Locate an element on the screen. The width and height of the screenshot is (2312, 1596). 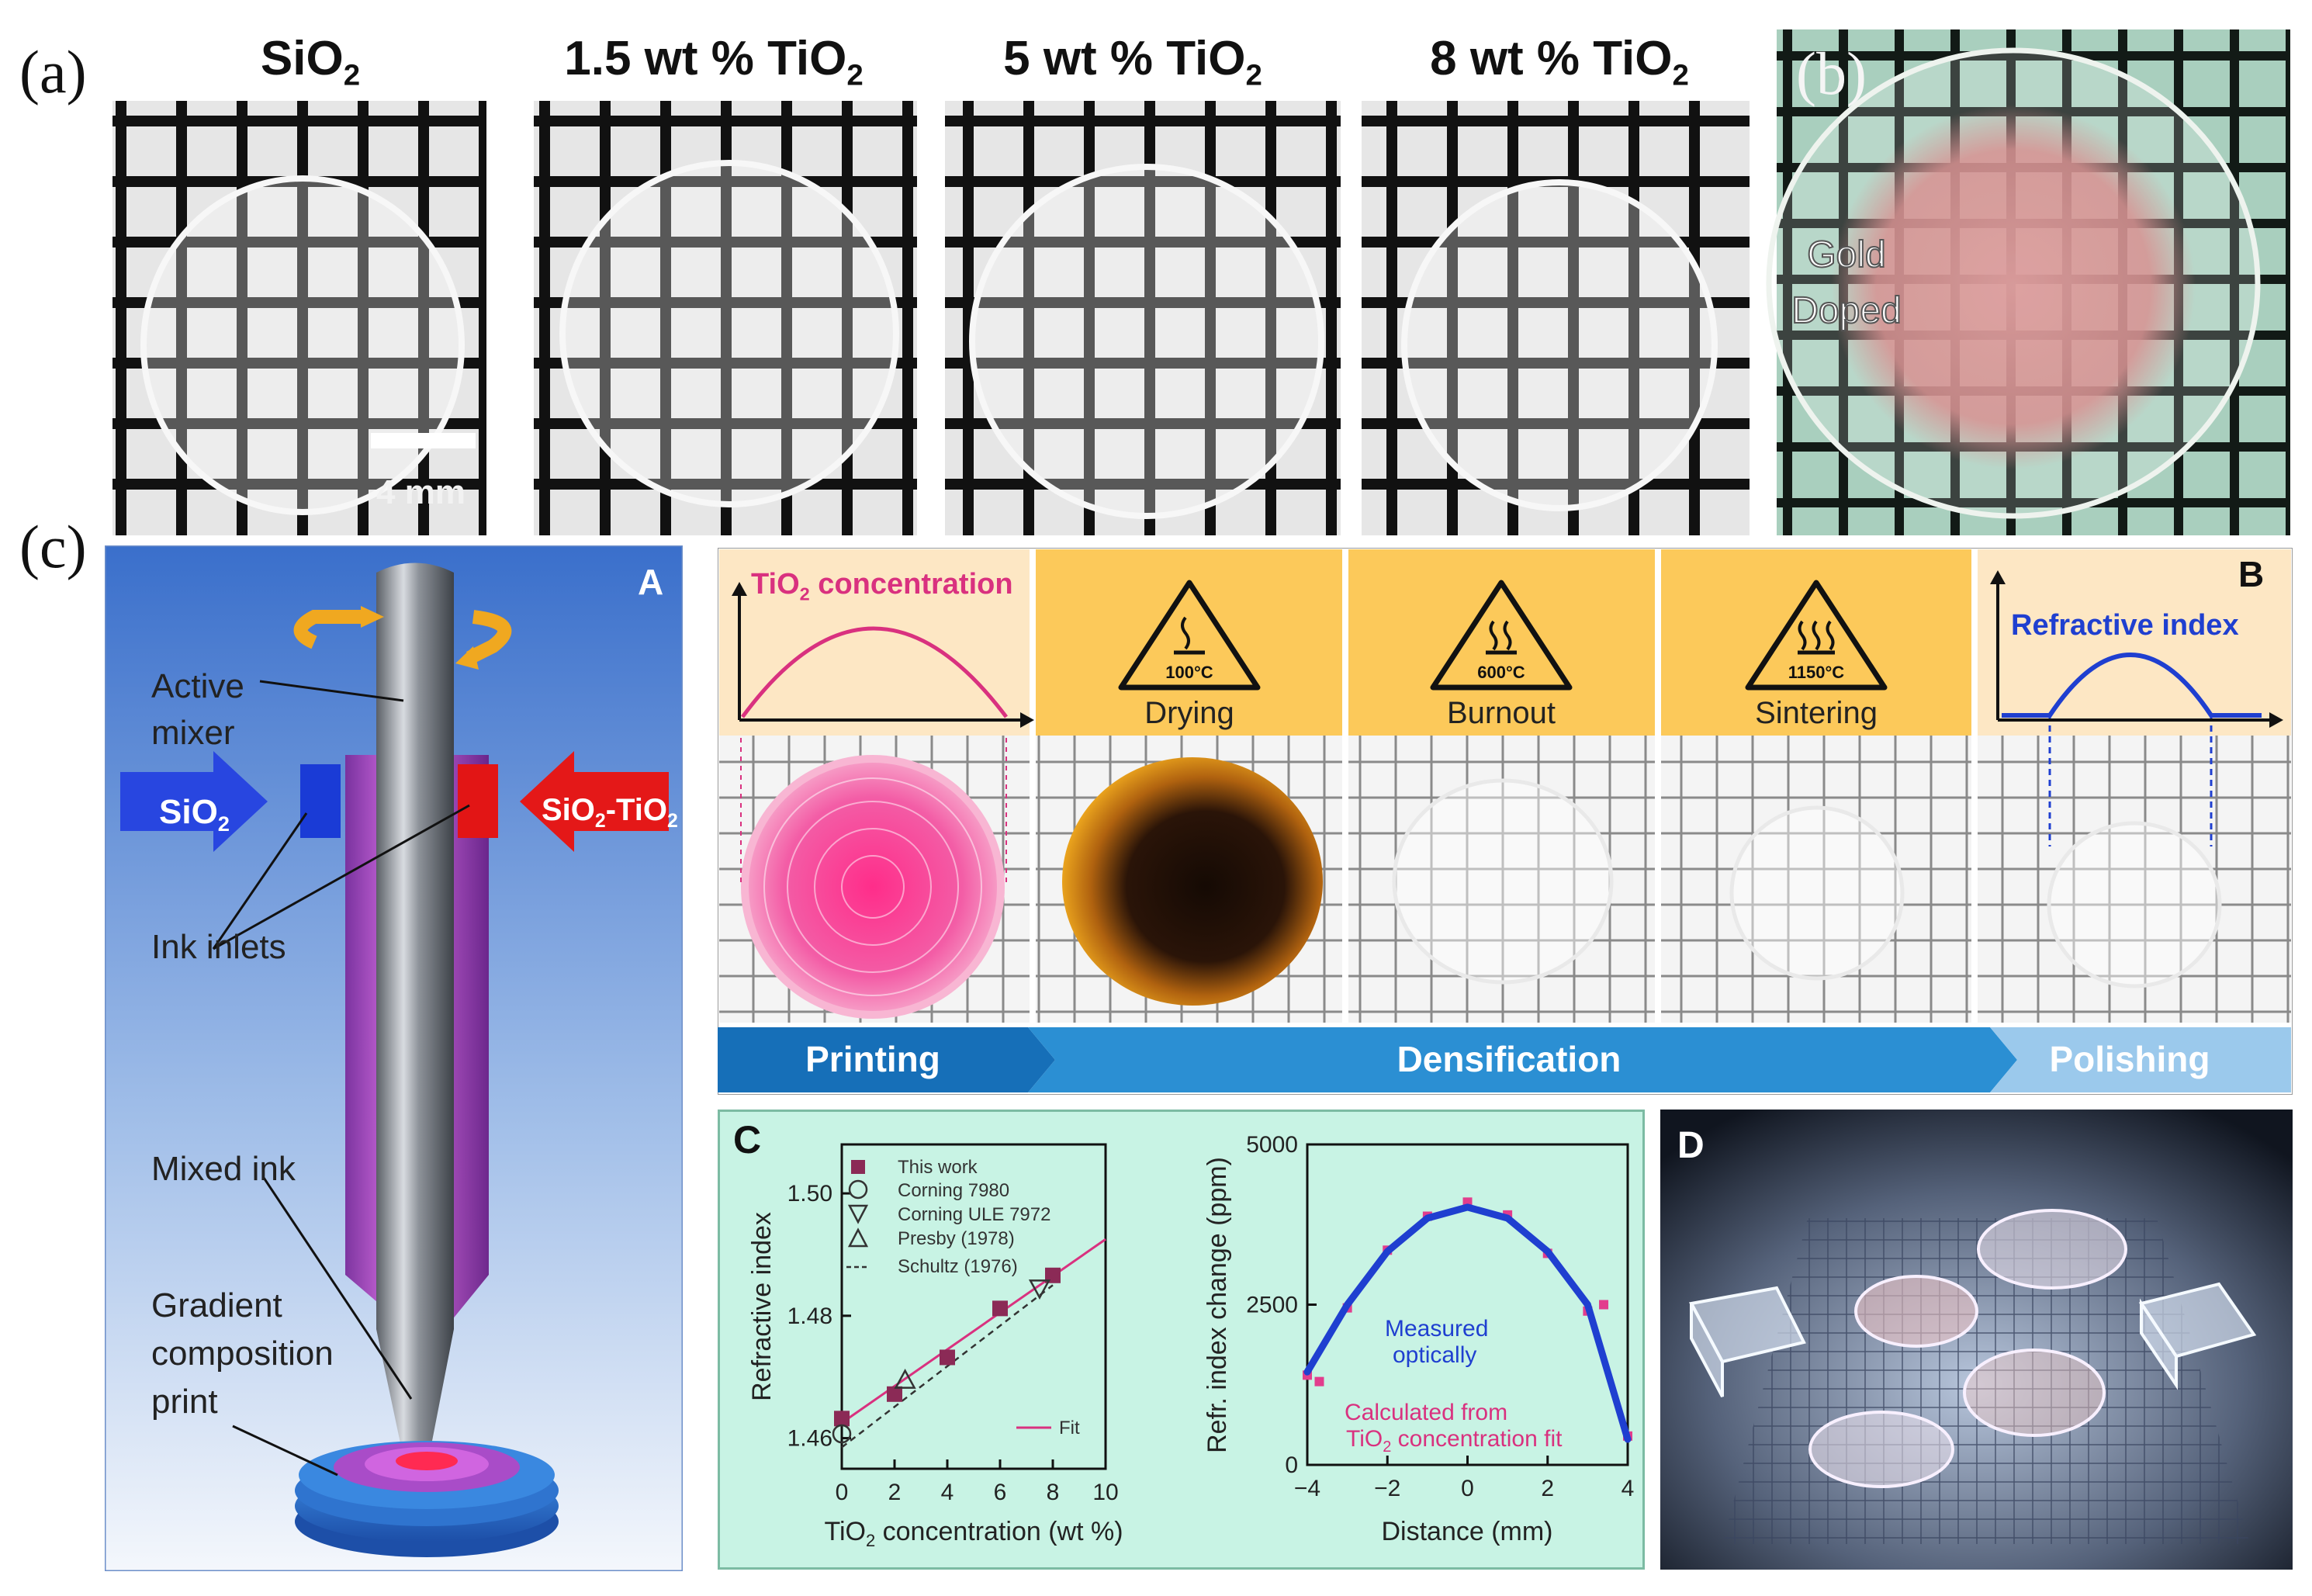
sample-burnout is located at coordinates (1503, 881).